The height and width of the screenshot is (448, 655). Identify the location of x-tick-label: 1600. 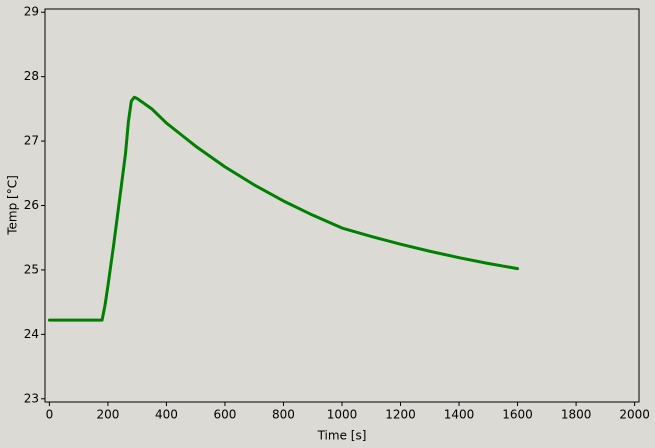
(517, 415).